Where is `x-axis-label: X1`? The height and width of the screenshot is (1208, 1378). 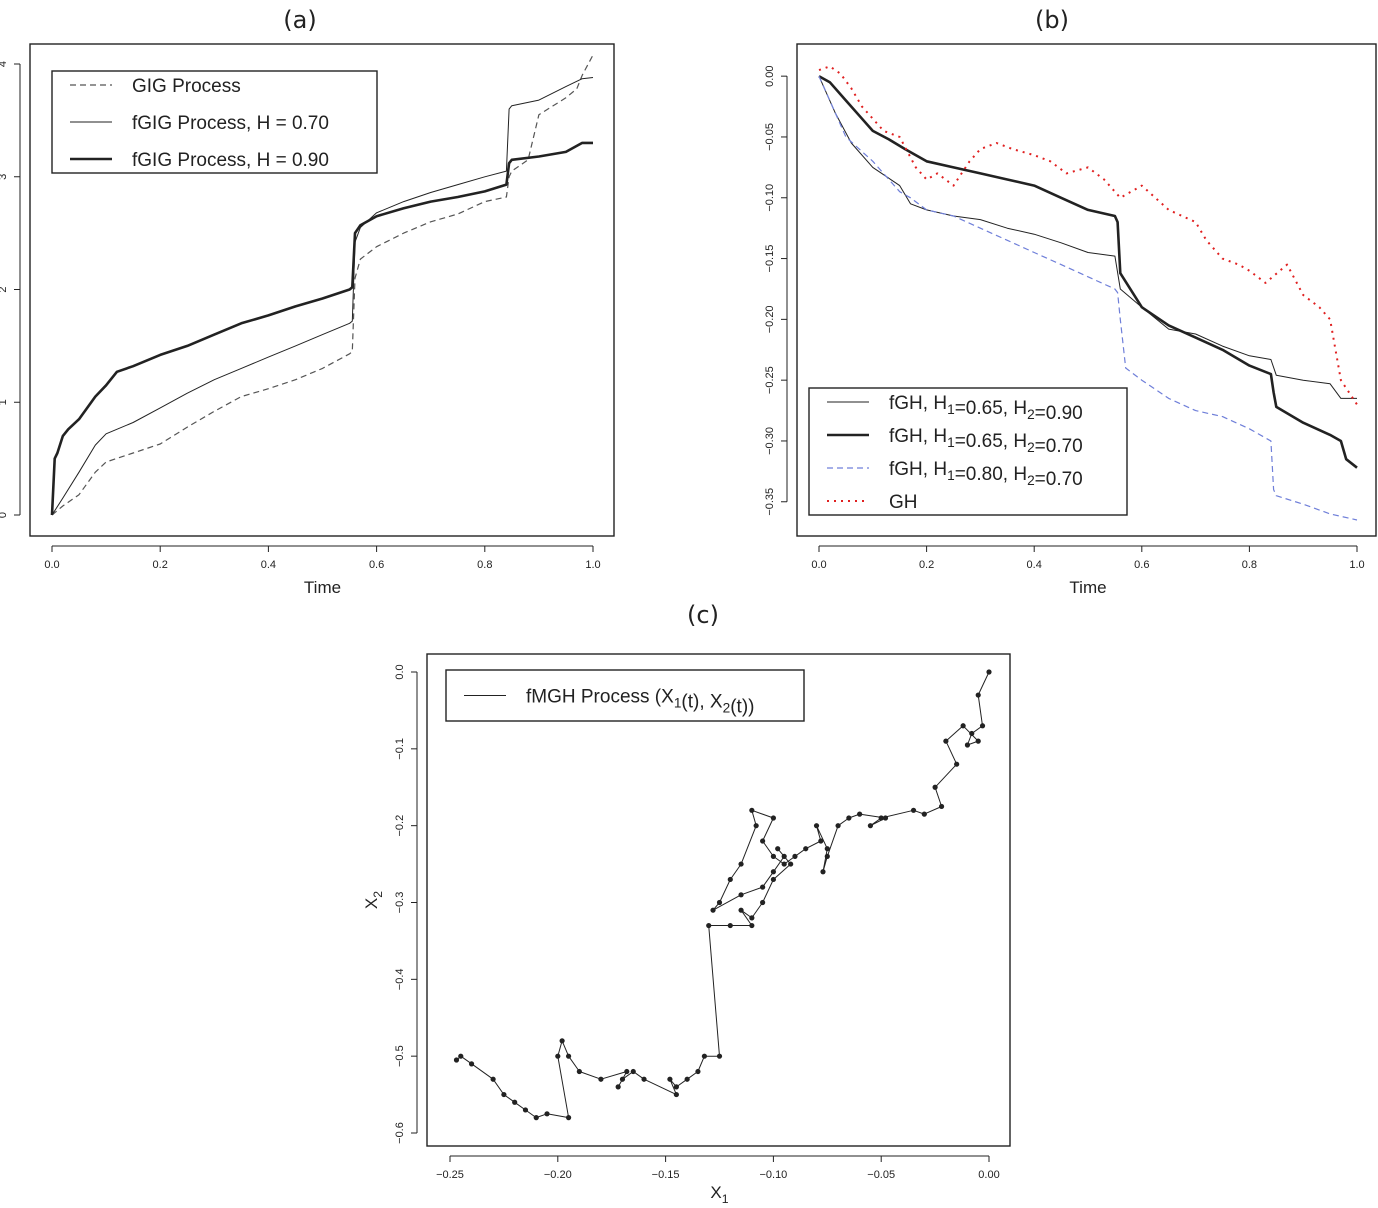 x-axis-label: X1 is located at coordinates (719, 1194).